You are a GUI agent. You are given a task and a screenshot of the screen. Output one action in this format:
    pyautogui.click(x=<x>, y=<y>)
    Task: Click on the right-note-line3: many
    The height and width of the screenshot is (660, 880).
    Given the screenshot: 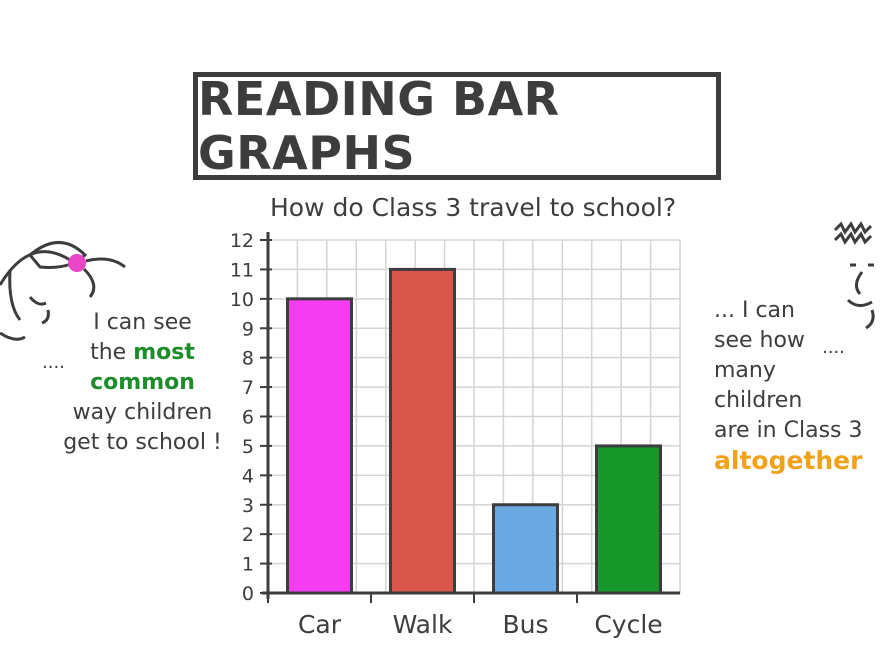 What is the action you would take?
    pyautogui.click(x=745, y=370)
    